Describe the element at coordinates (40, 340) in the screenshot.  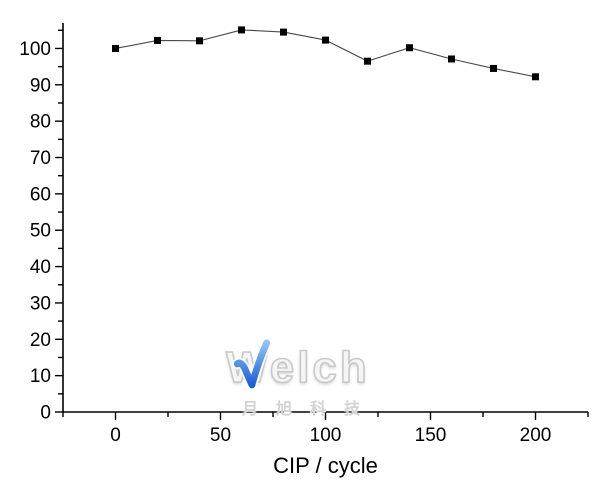
I see `y-tick-label: 20` at that location.